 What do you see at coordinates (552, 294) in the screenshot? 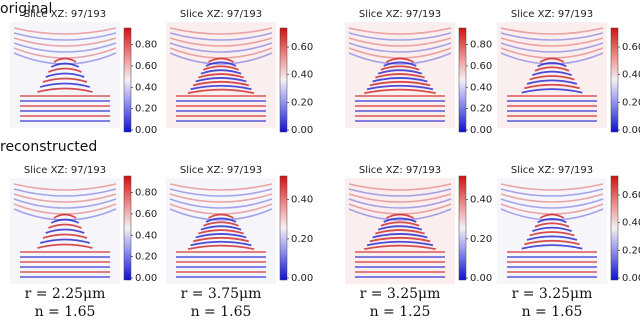
I see `caption-r: r = 3.25μm` at bounding box center [552, 294].